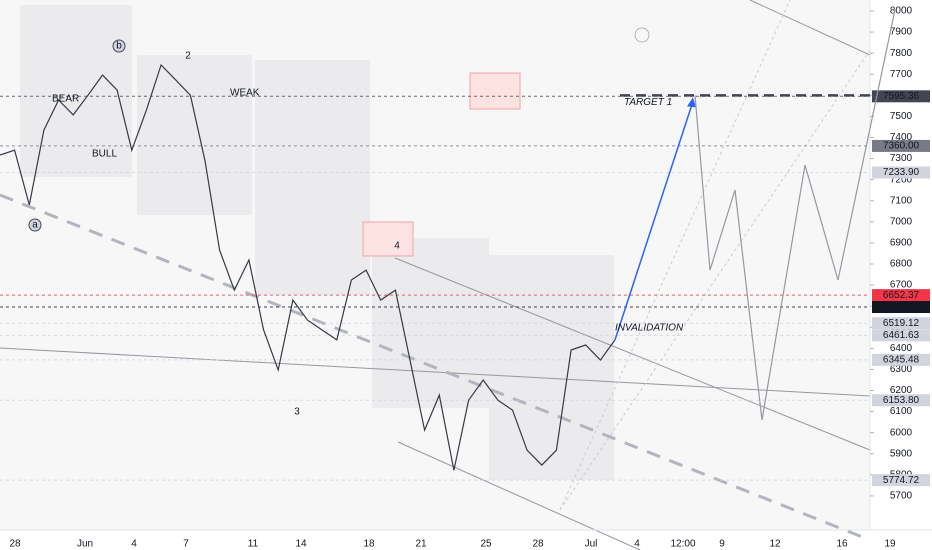 The image size is (932, 550). Describe the element at coordinates (901, 158) in the screenshot. I see `y-tick-label: 7300` at that location.